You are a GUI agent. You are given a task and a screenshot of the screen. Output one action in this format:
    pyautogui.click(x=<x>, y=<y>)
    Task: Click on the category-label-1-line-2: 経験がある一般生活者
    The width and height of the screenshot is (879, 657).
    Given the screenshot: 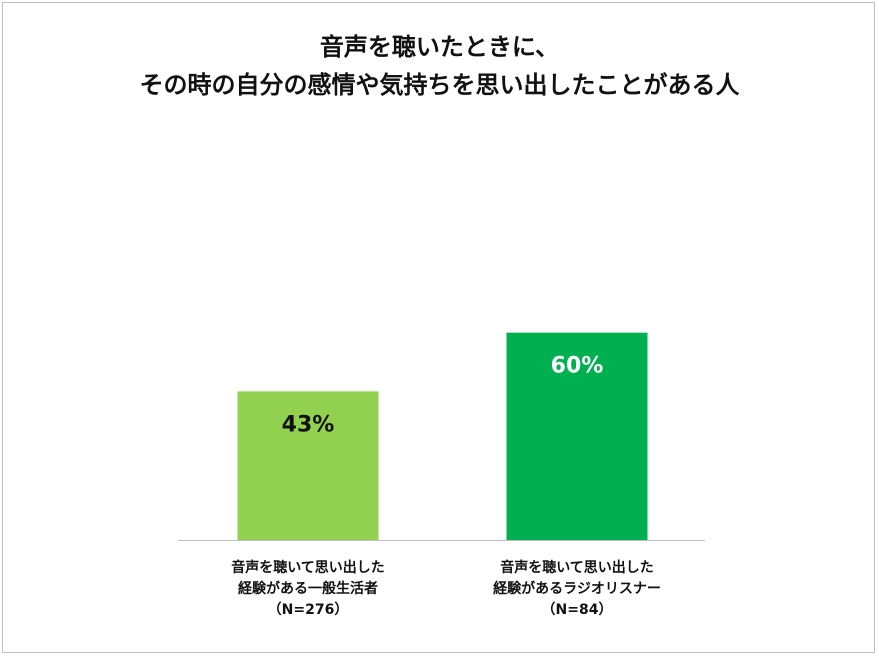 What is the action you would take?
    pyautogui.click(x=308, y=588)
    